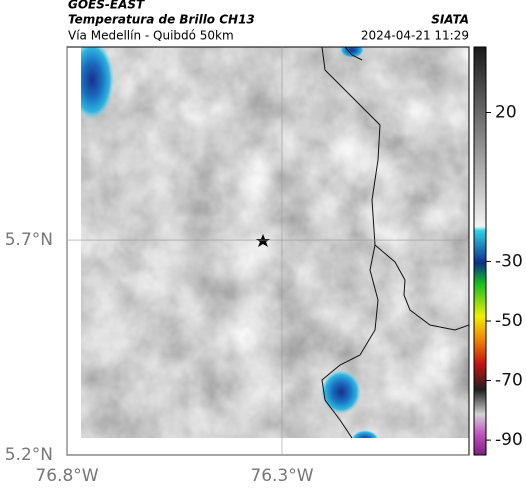 The width and height of the screenshot is (526, 491). I want to click on lon-tick-label: 76.8°W, so click(66, 476).